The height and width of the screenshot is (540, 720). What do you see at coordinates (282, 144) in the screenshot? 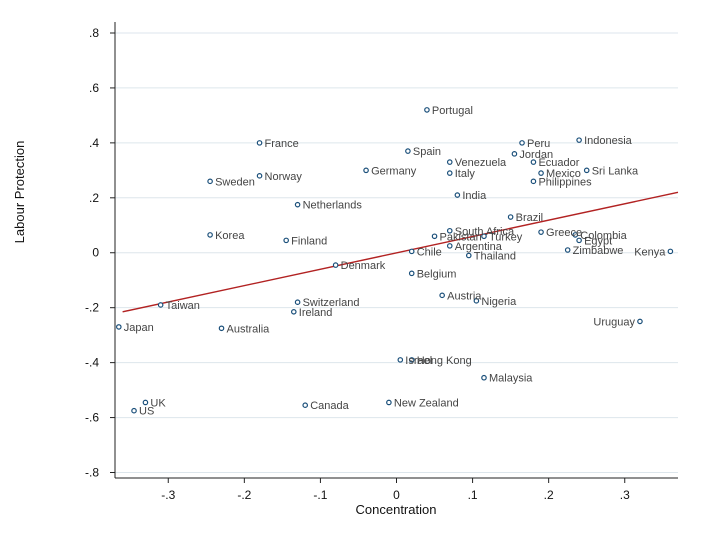
I see `point-label: France` at bounding box center [282, 144].